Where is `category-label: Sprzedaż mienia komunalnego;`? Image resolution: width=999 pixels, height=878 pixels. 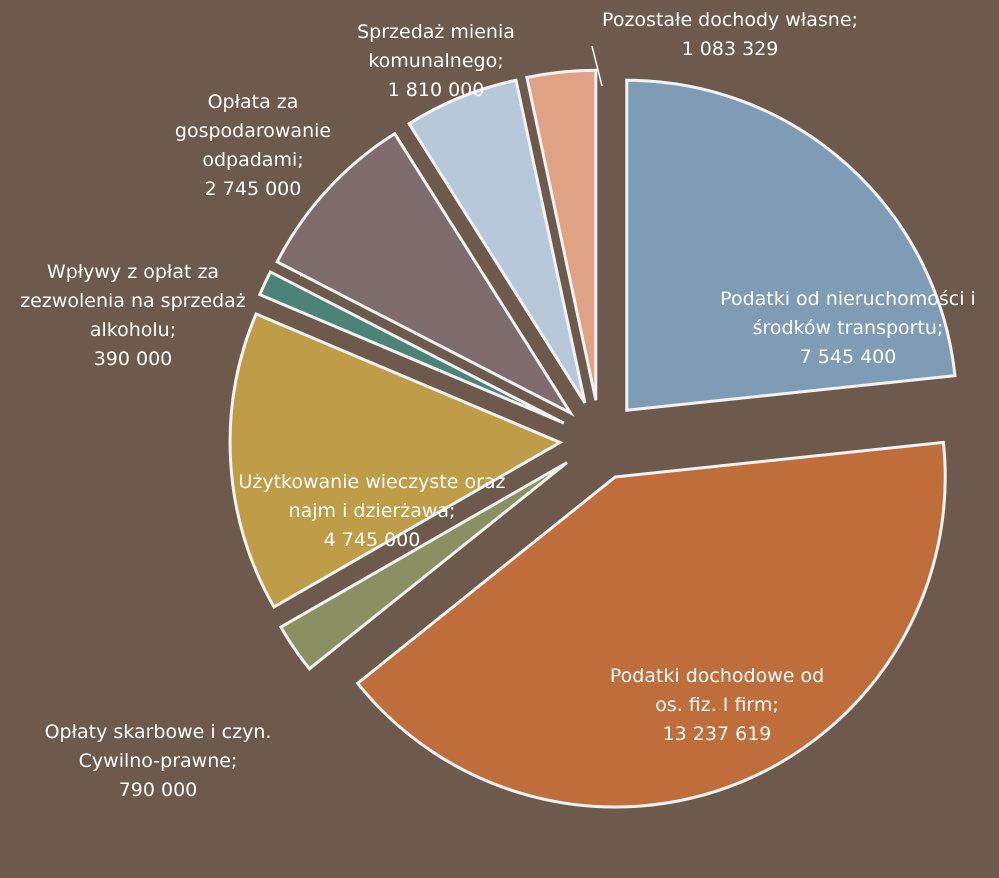 category-label: Sprzedaż mienia komunalnego; is located at coordinates (436, 46).